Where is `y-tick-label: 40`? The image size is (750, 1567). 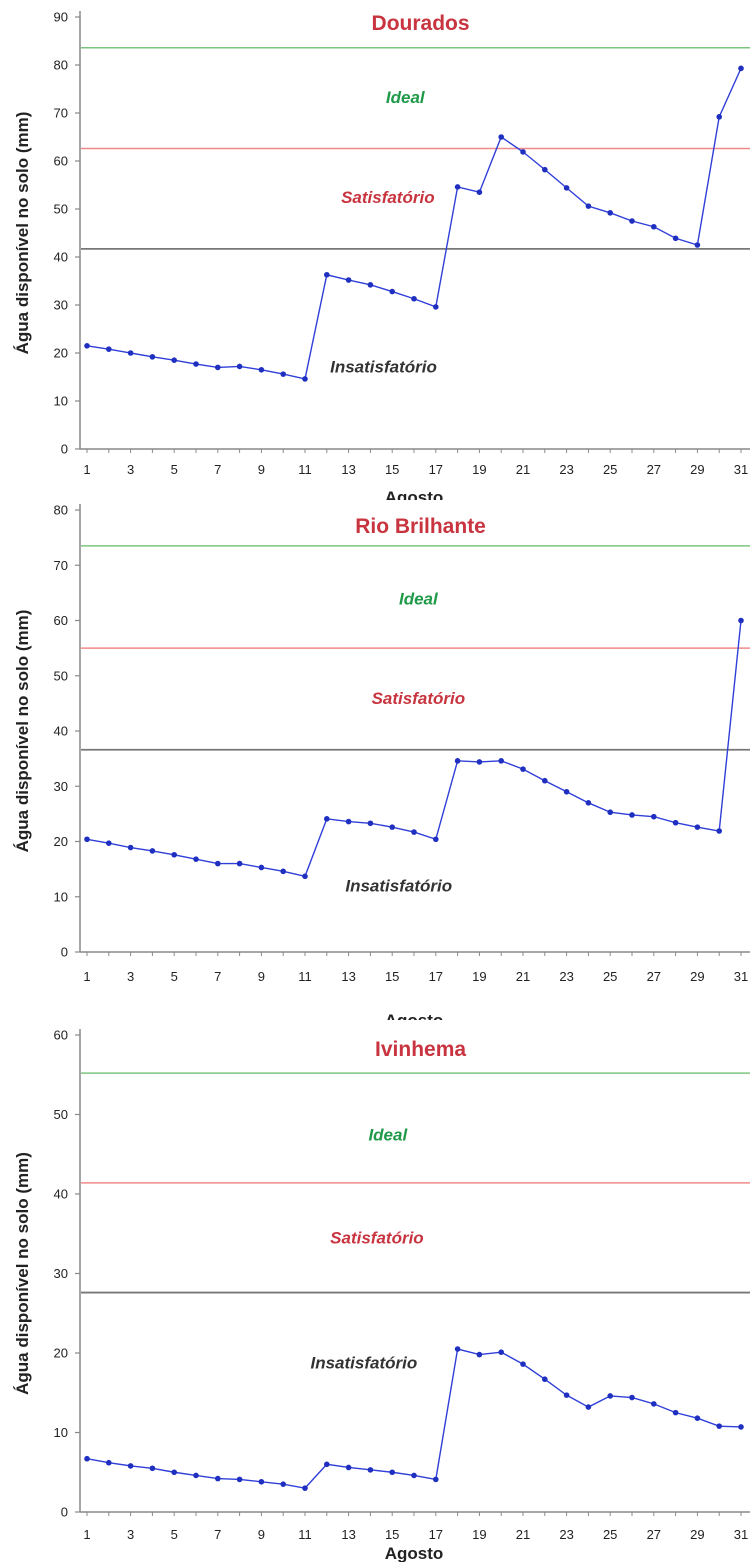 y-tick-label: 40 is located at coordinates (61, 1194).